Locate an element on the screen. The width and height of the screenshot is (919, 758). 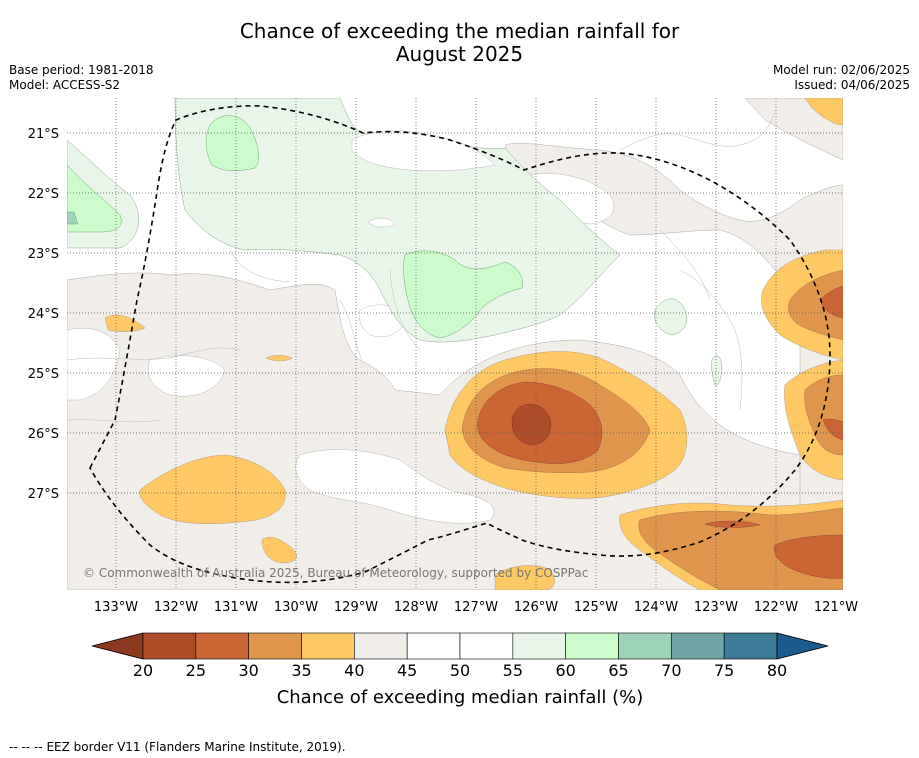
colorbar-tick-label: 25 is located at coordinates (196, 670).